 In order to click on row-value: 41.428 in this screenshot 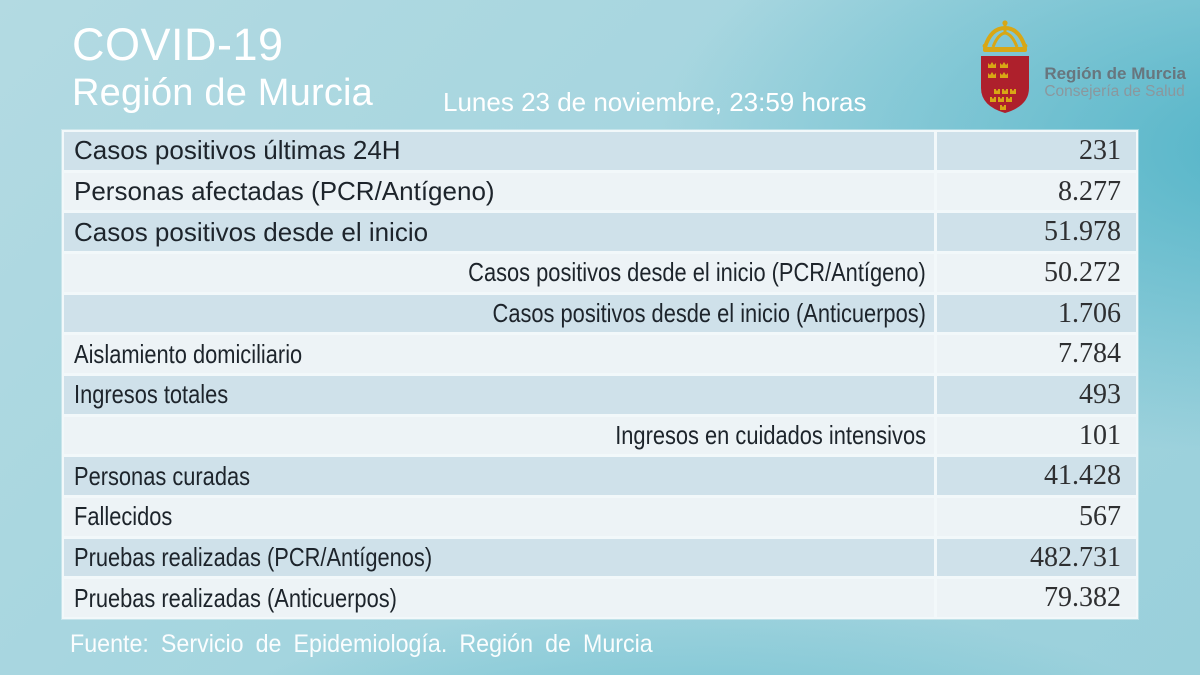, I will do `click(1036, 476)`.